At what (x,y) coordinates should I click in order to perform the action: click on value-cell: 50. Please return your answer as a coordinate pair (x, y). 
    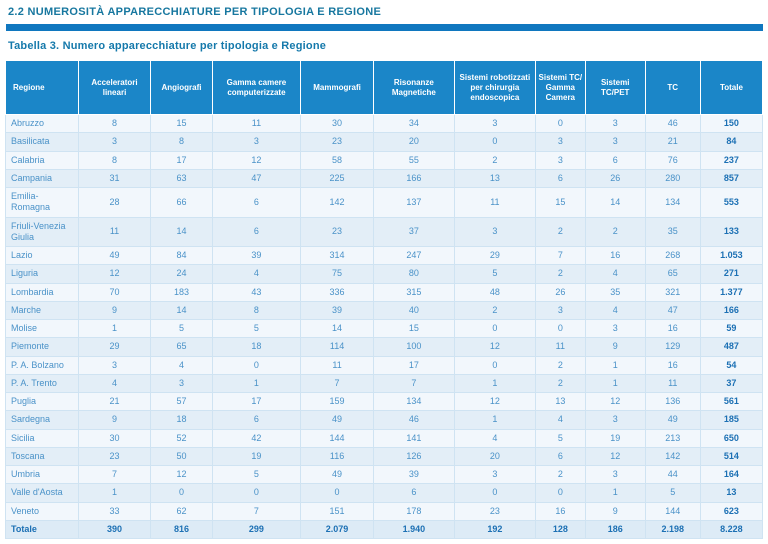
    Looking at the image, I should click on (181, 456).